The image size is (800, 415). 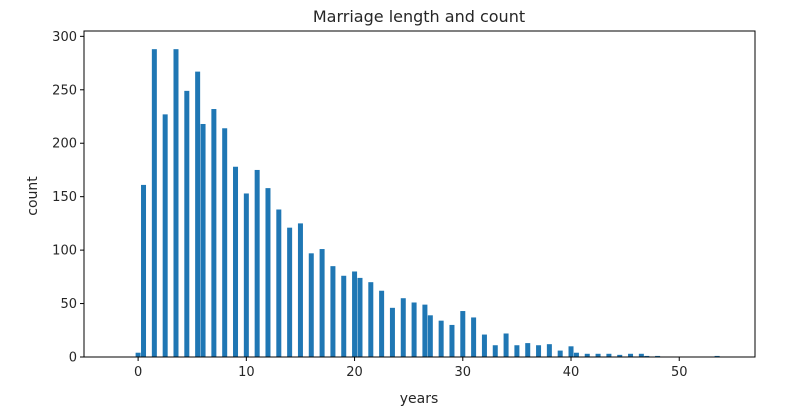 I want to click on y-tick-label: 200, so click(x=64, y=144).